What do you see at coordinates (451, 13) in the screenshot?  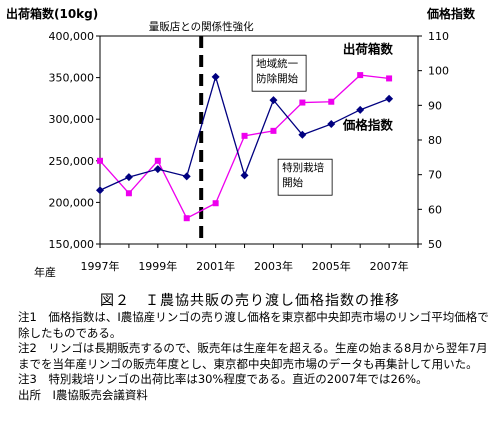 I see `right-axis-title: 価格指数` at bounding box center [451, 13].